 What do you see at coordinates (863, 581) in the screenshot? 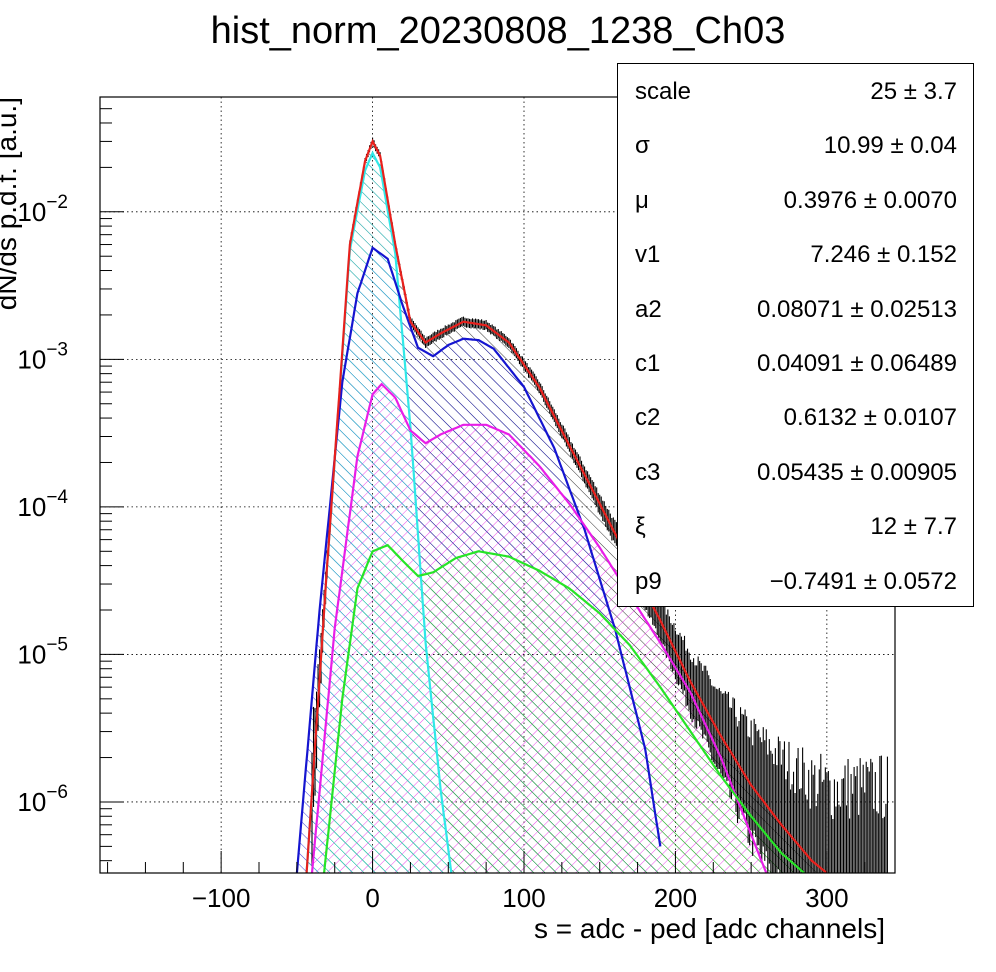
I see `stat-value: −0.7491 ± 0.0572` at bounding box center [863, 581].